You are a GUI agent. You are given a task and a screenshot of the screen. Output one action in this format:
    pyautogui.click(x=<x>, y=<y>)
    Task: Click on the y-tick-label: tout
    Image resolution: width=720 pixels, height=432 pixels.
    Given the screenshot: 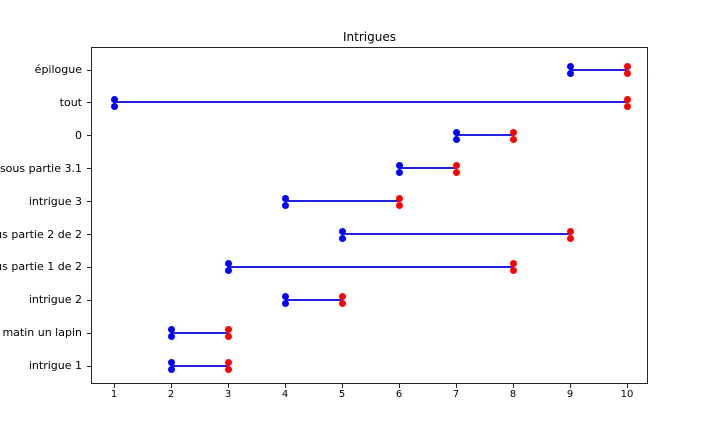 What is the action you would take?
    pyautogui.click(x=70, y=102)
    